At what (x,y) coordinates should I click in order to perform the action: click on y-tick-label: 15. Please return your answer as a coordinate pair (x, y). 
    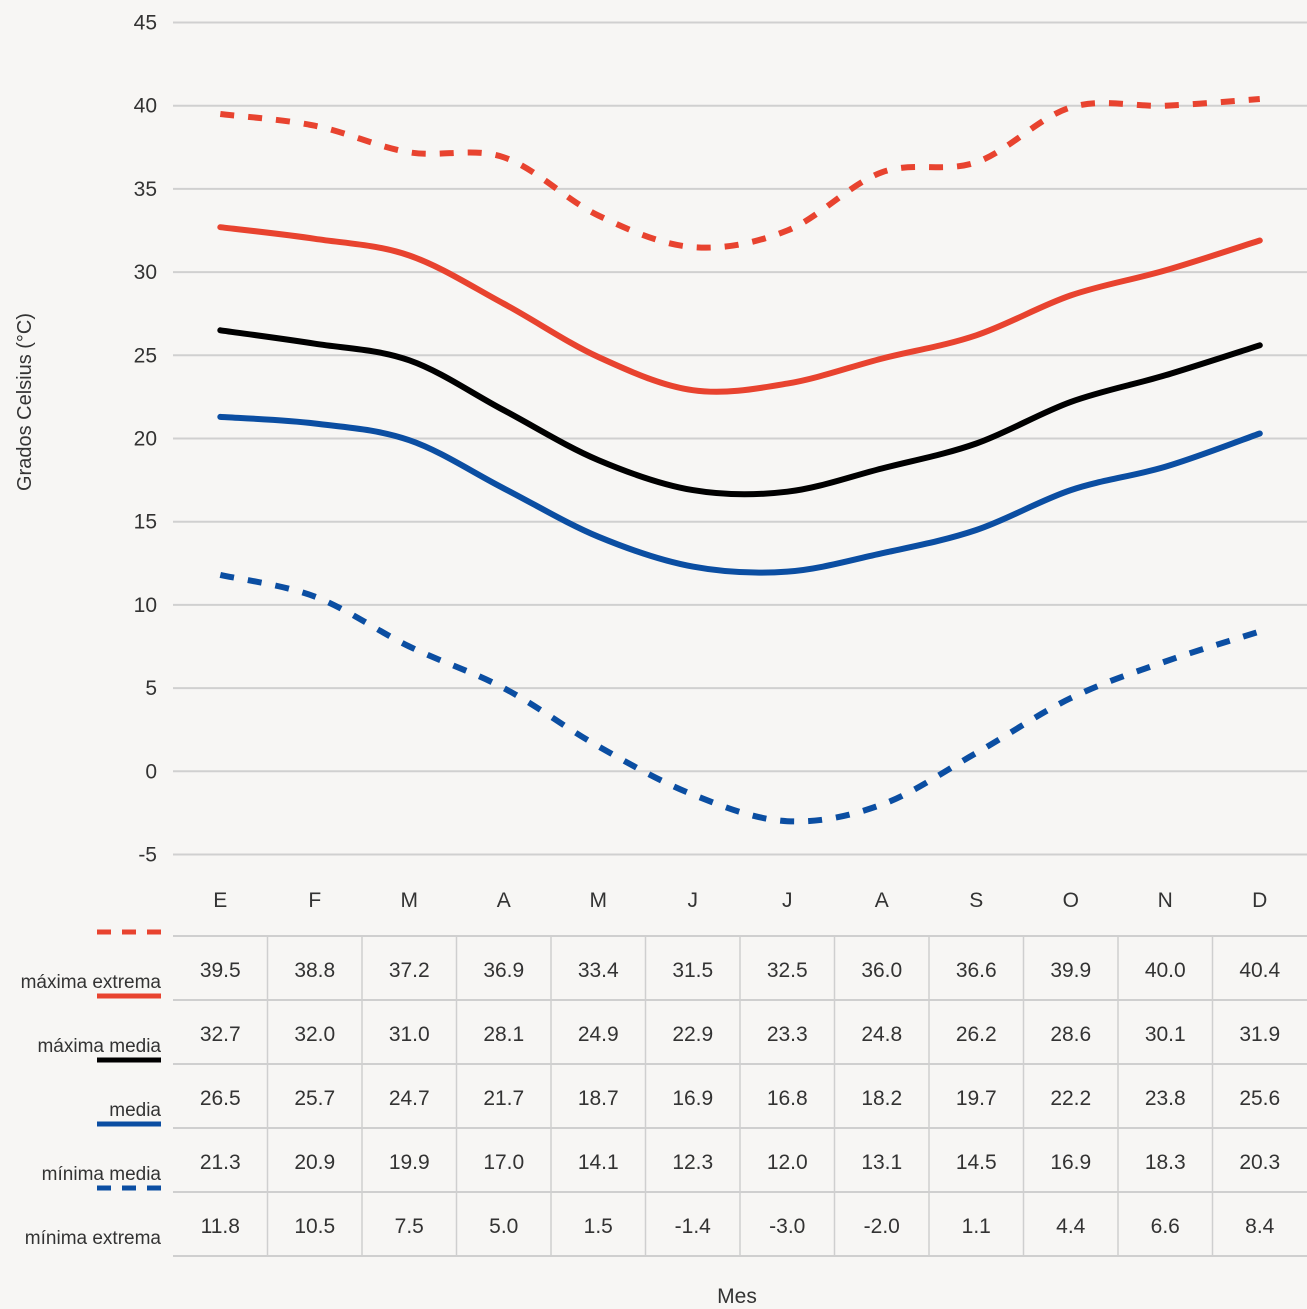
    Looking at the image, I should click on (145, 522).